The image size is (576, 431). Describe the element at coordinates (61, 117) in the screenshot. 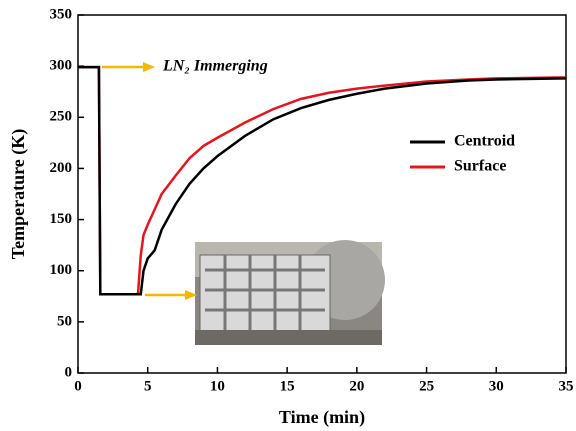

I see `y-tick-label: 250` at that location.